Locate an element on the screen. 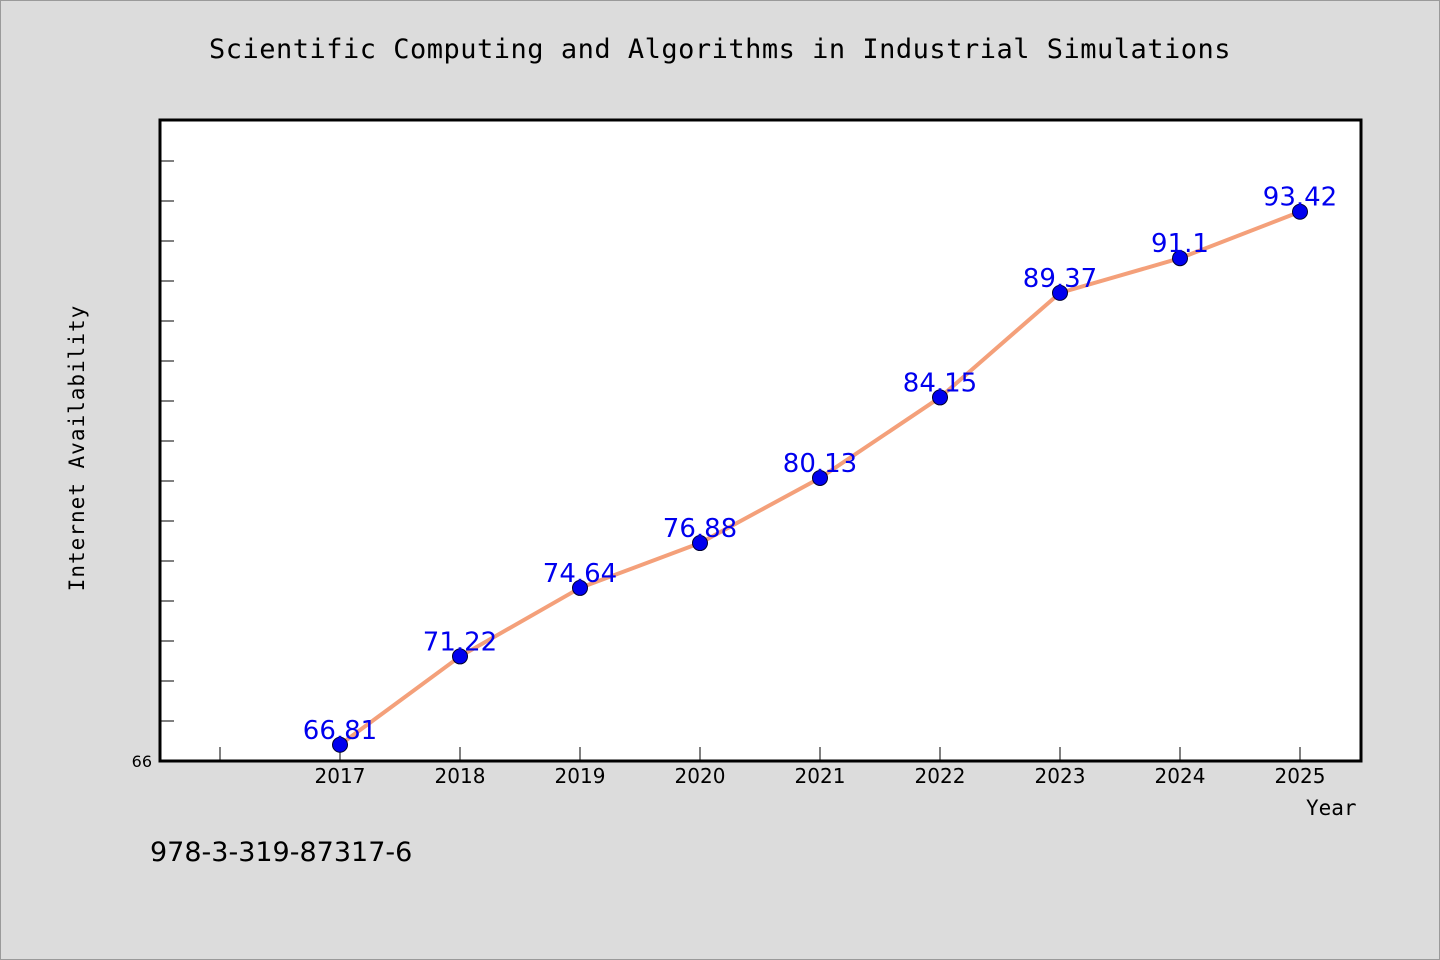 The height and width of the screenshot is (960, 1440). x-tick-label: 2021 is located at coordinates (820, 776).